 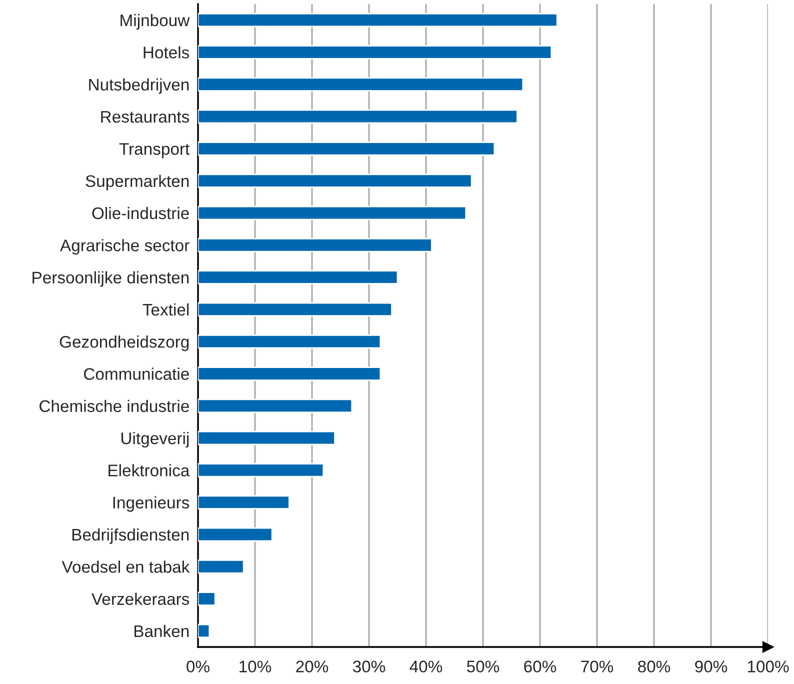 I want to click on y-tick-label: Ingenieurs, so click(x=151, y=504).